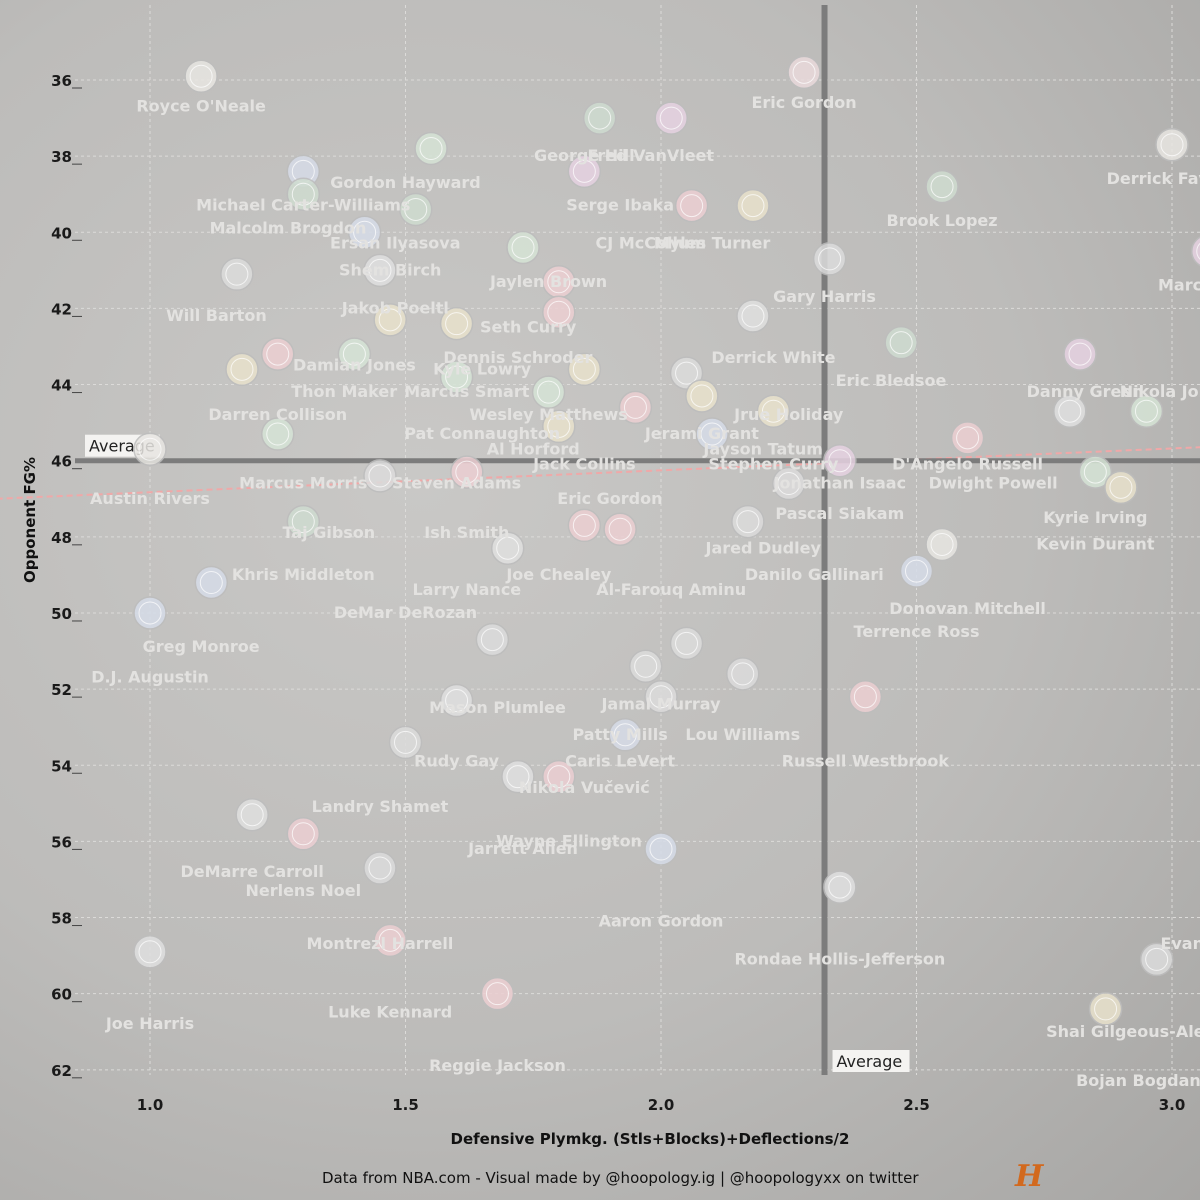  I want to click on point-label-90: Wayne Ellington, so click(569, 840).